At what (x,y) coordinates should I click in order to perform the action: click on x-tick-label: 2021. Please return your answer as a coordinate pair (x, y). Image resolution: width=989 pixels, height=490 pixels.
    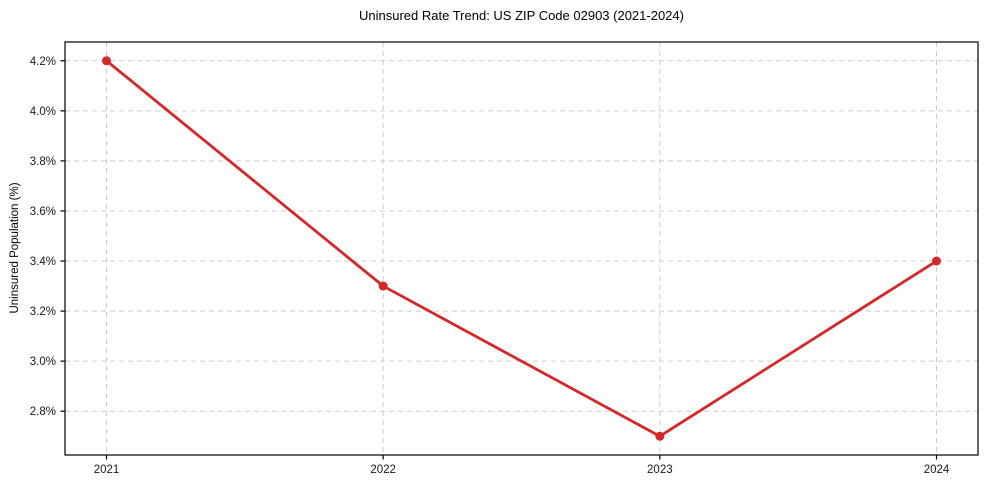
    Looking at the image, I should click on (107, 470).